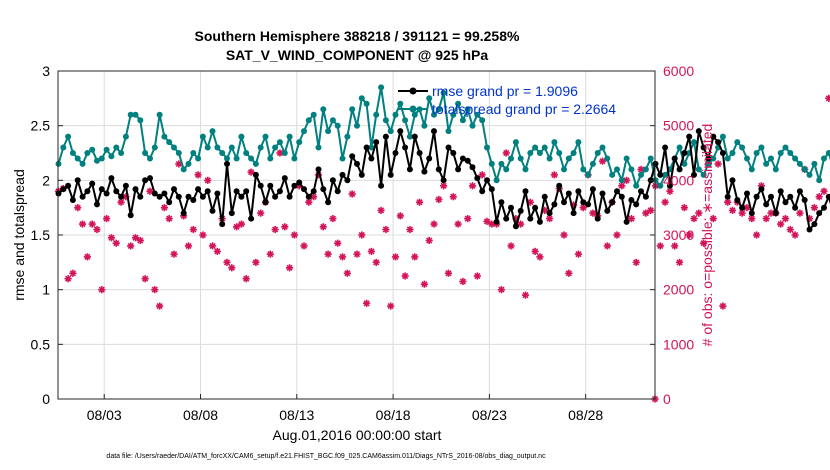  Describe the element at coordinates (672, 235) in the screenshot. I see `y-axis-right: 0 1000 2000 3000 4000 5000 6000` at that location.